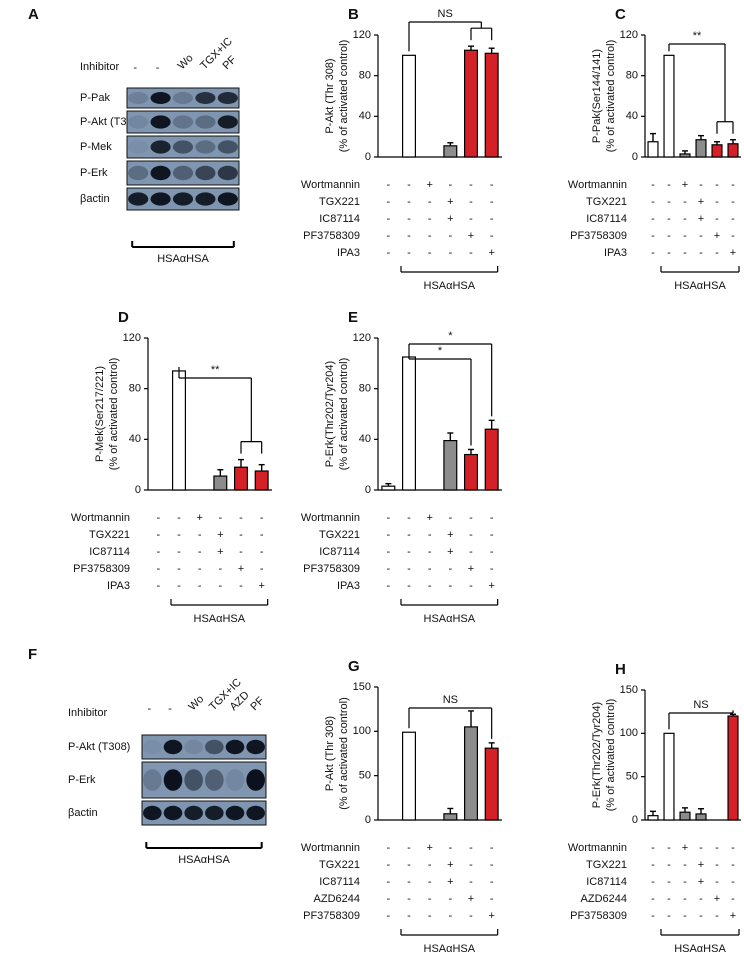 The width and height of the screenshot is (744, 961). What do you see at coordinates (629, 35) in the screenshot?
I see `y-tick-label: 120` at bounding box center [629, 35].